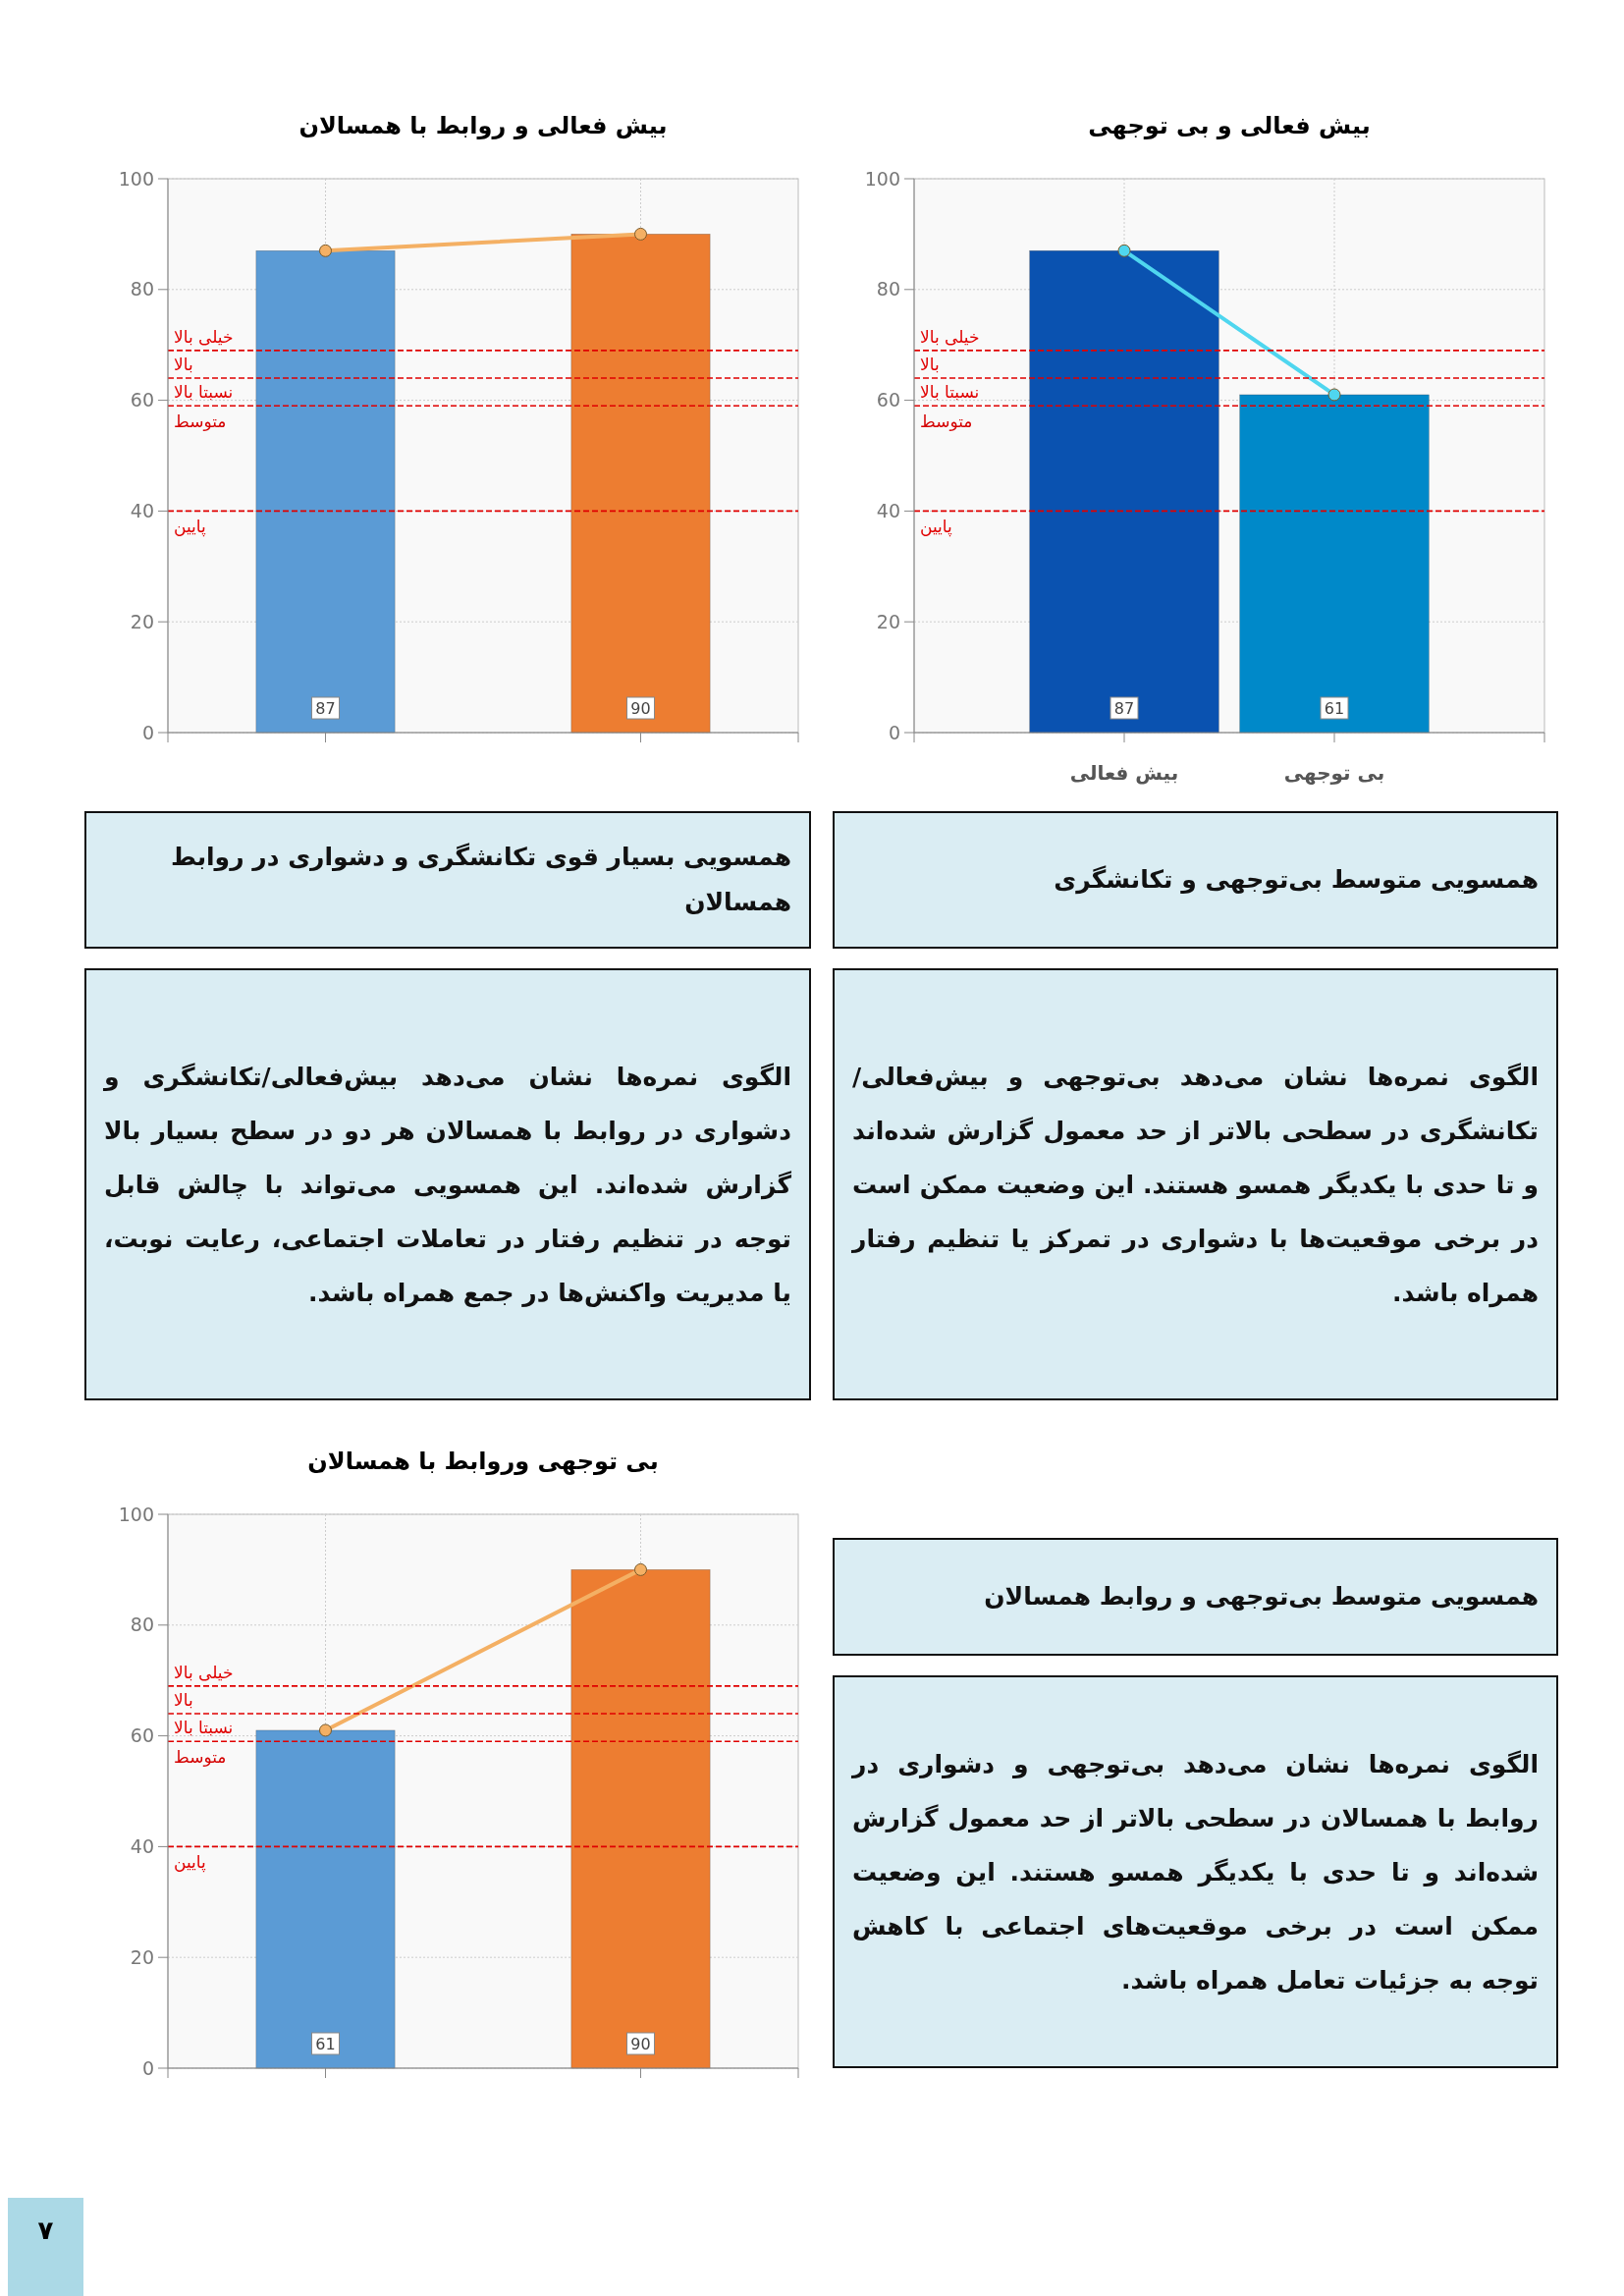  Describe the element at coordinates (1195, 1872) in the screenshot. I see `text: الگوی نمره‌ها نشان می‌دهد بی‌توجهی و دشواری در روابط با همسالان در سطحی بالاتر از حد معمول گزارش شده‌اند و تا حدی با یکدیگر همسو هستند. این وضعیت ممکن است در برخی موقعیت‌های اجتماعی با کاهش توجه به جزئیات تعامل همراه باشد.` at that location.